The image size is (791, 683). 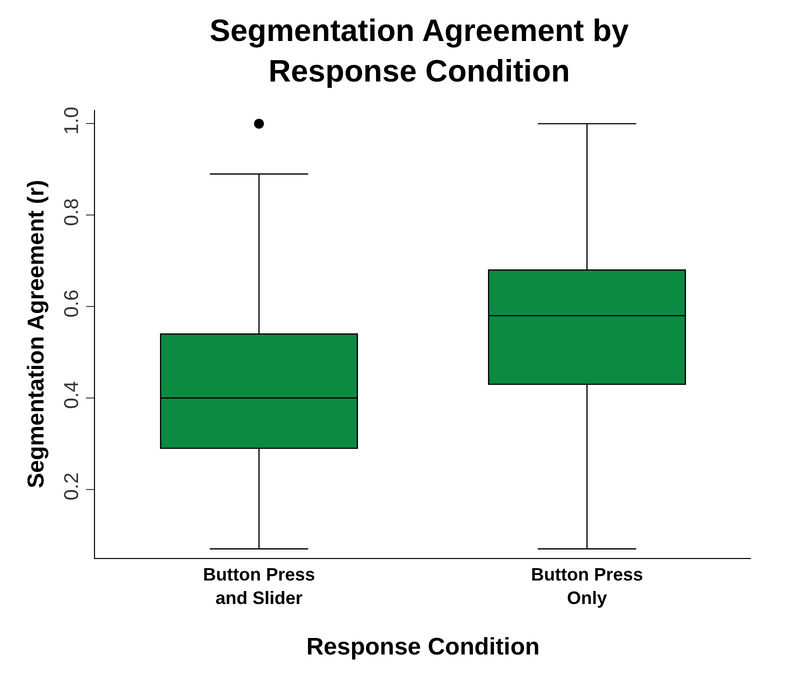 I want to click on y-tick-label: 0.8, so click(x=72, y=212).